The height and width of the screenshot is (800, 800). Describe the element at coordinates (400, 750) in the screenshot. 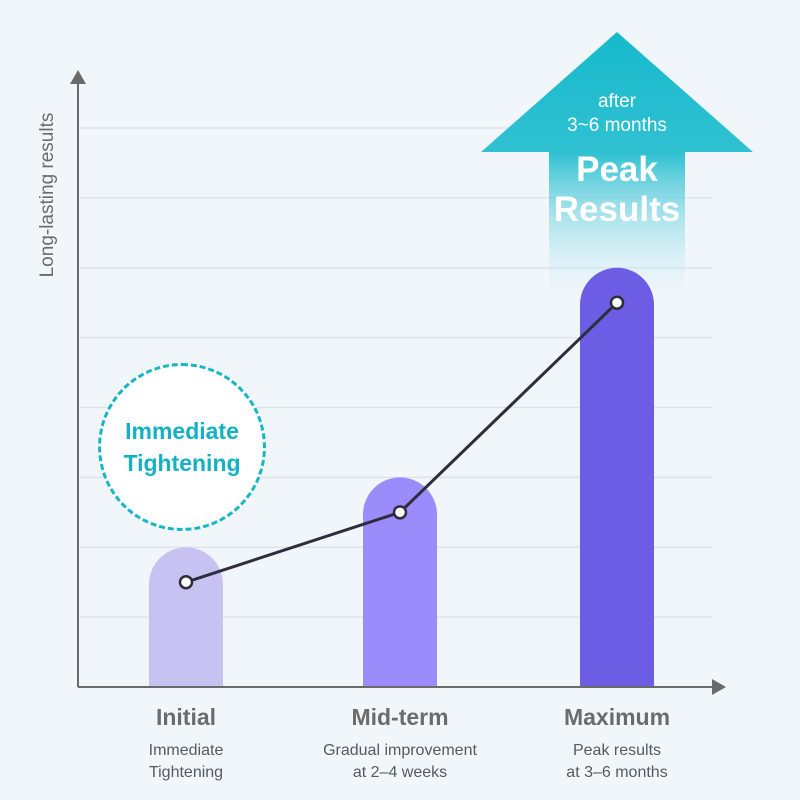

I see `category-desc-mid-term-line-1: Gradual improvement` at that location.